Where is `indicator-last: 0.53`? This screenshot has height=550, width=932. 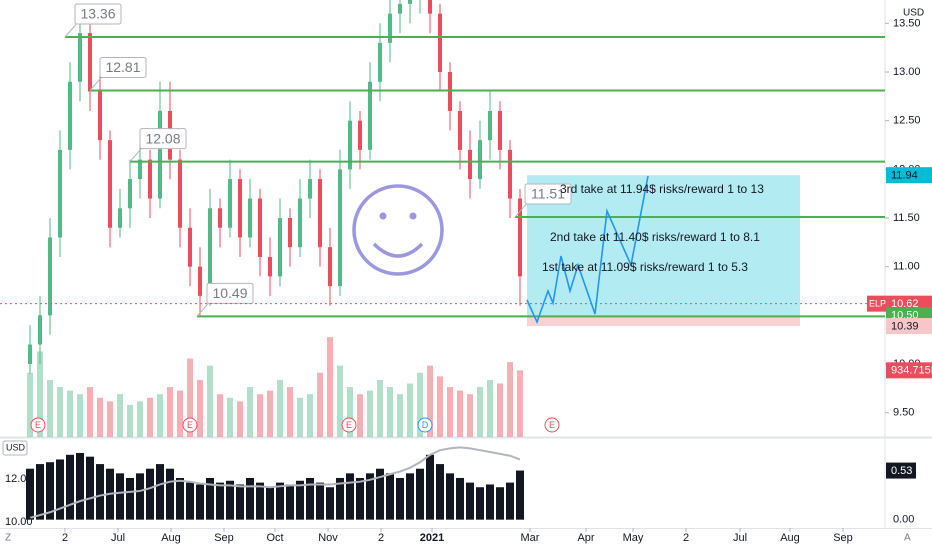
indicator-last: 0.53 is located at coordinates (901, 471).